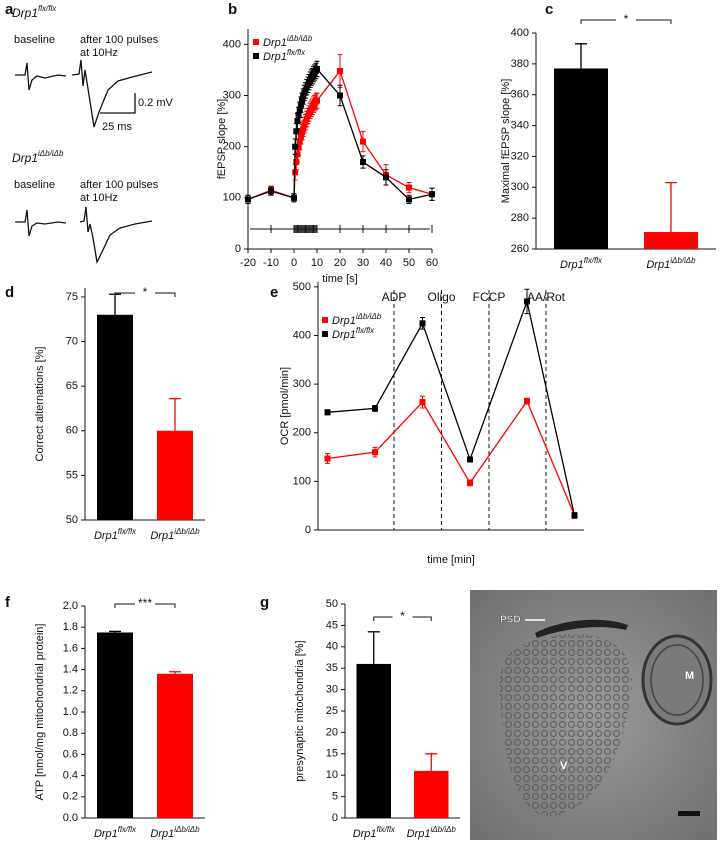 Image resolution: width=722 pixels, height=845 pixels. I want to click on y-tick-label: 500, so click(302, 287).